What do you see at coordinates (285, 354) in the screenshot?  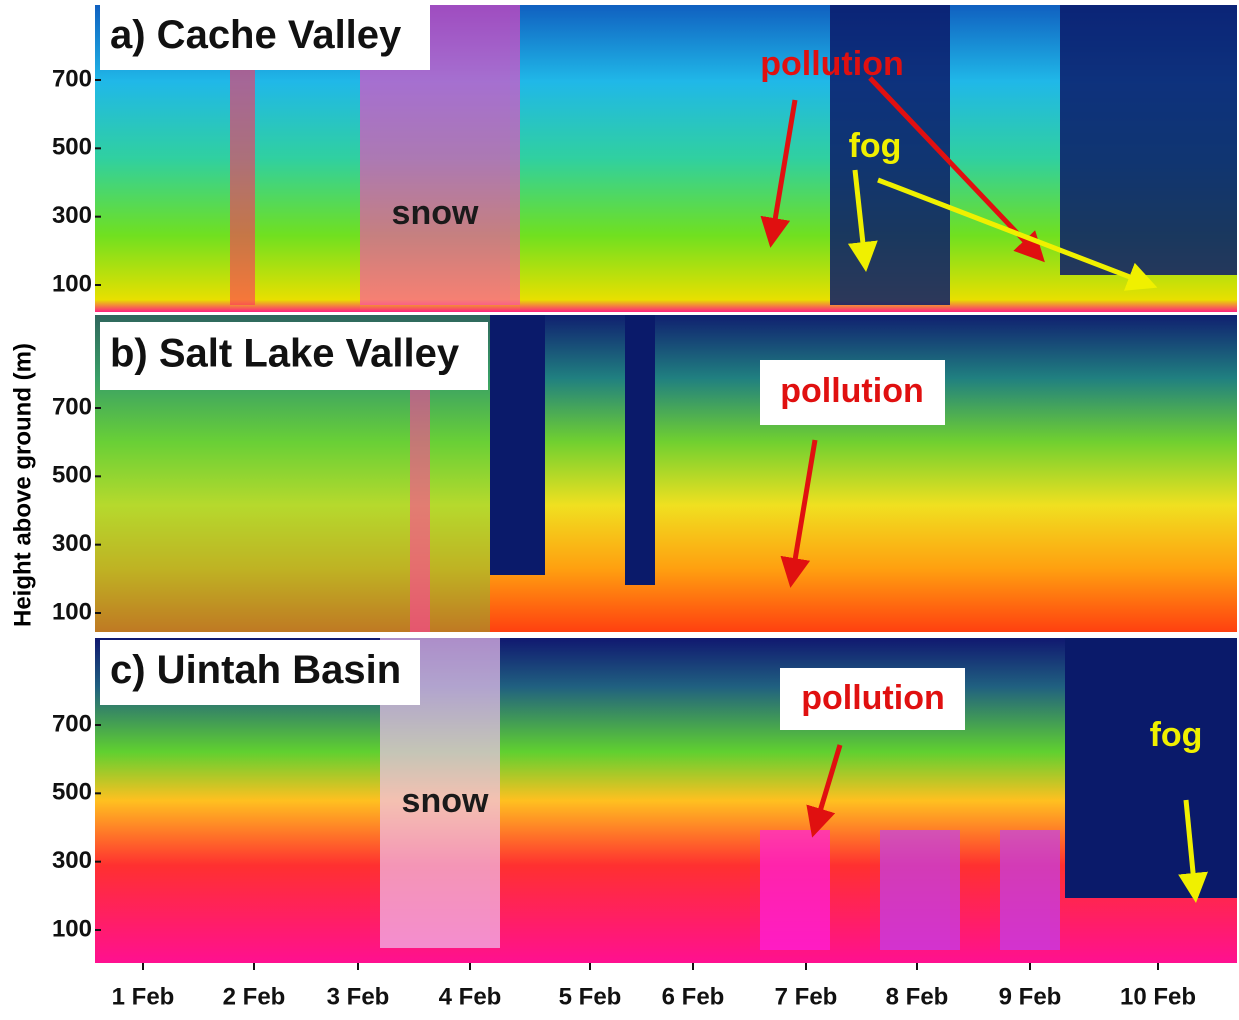 I see `panel-title: b) Salt Lake Valley` at bounding box center [285, 354].